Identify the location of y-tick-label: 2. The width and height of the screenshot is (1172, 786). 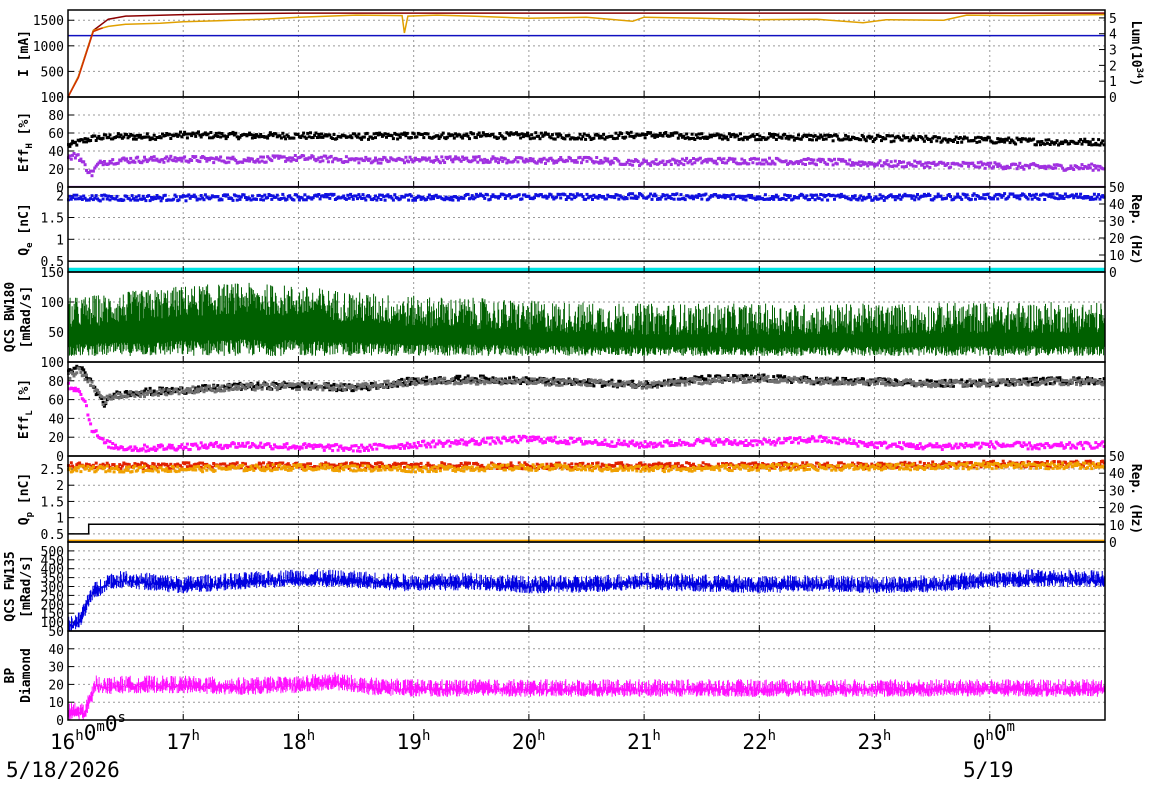
(60, 486).